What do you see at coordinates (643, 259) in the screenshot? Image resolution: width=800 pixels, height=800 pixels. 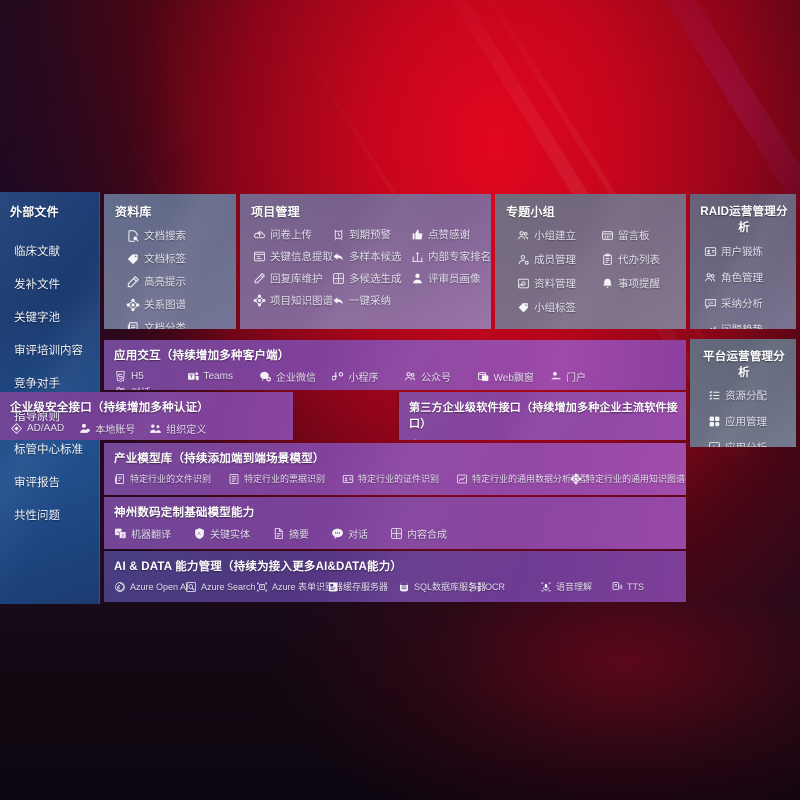 I see `item-todo-list: 代办列表` at bounding box center [643, 259].